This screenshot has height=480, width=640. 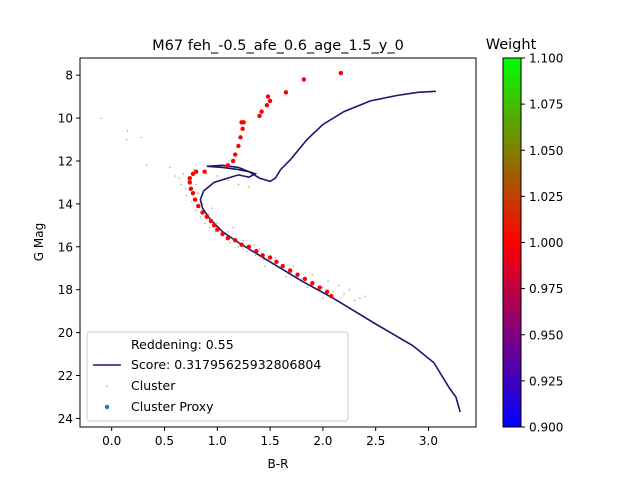 I want to click on colorbar-tick-label: 1.075, so click(x=546, y=105).